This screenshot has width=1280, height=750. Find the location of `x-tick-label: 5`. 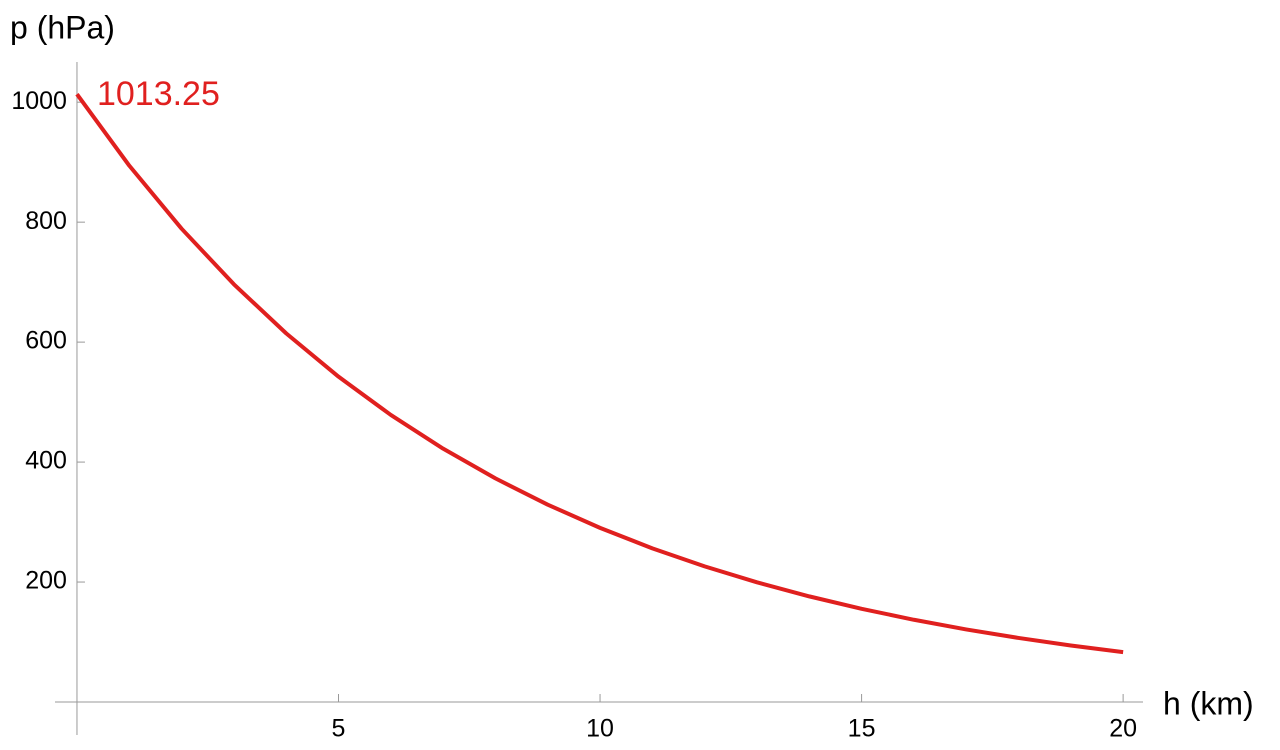

x-tick-label: 5 is located at coordinates (339, 729).